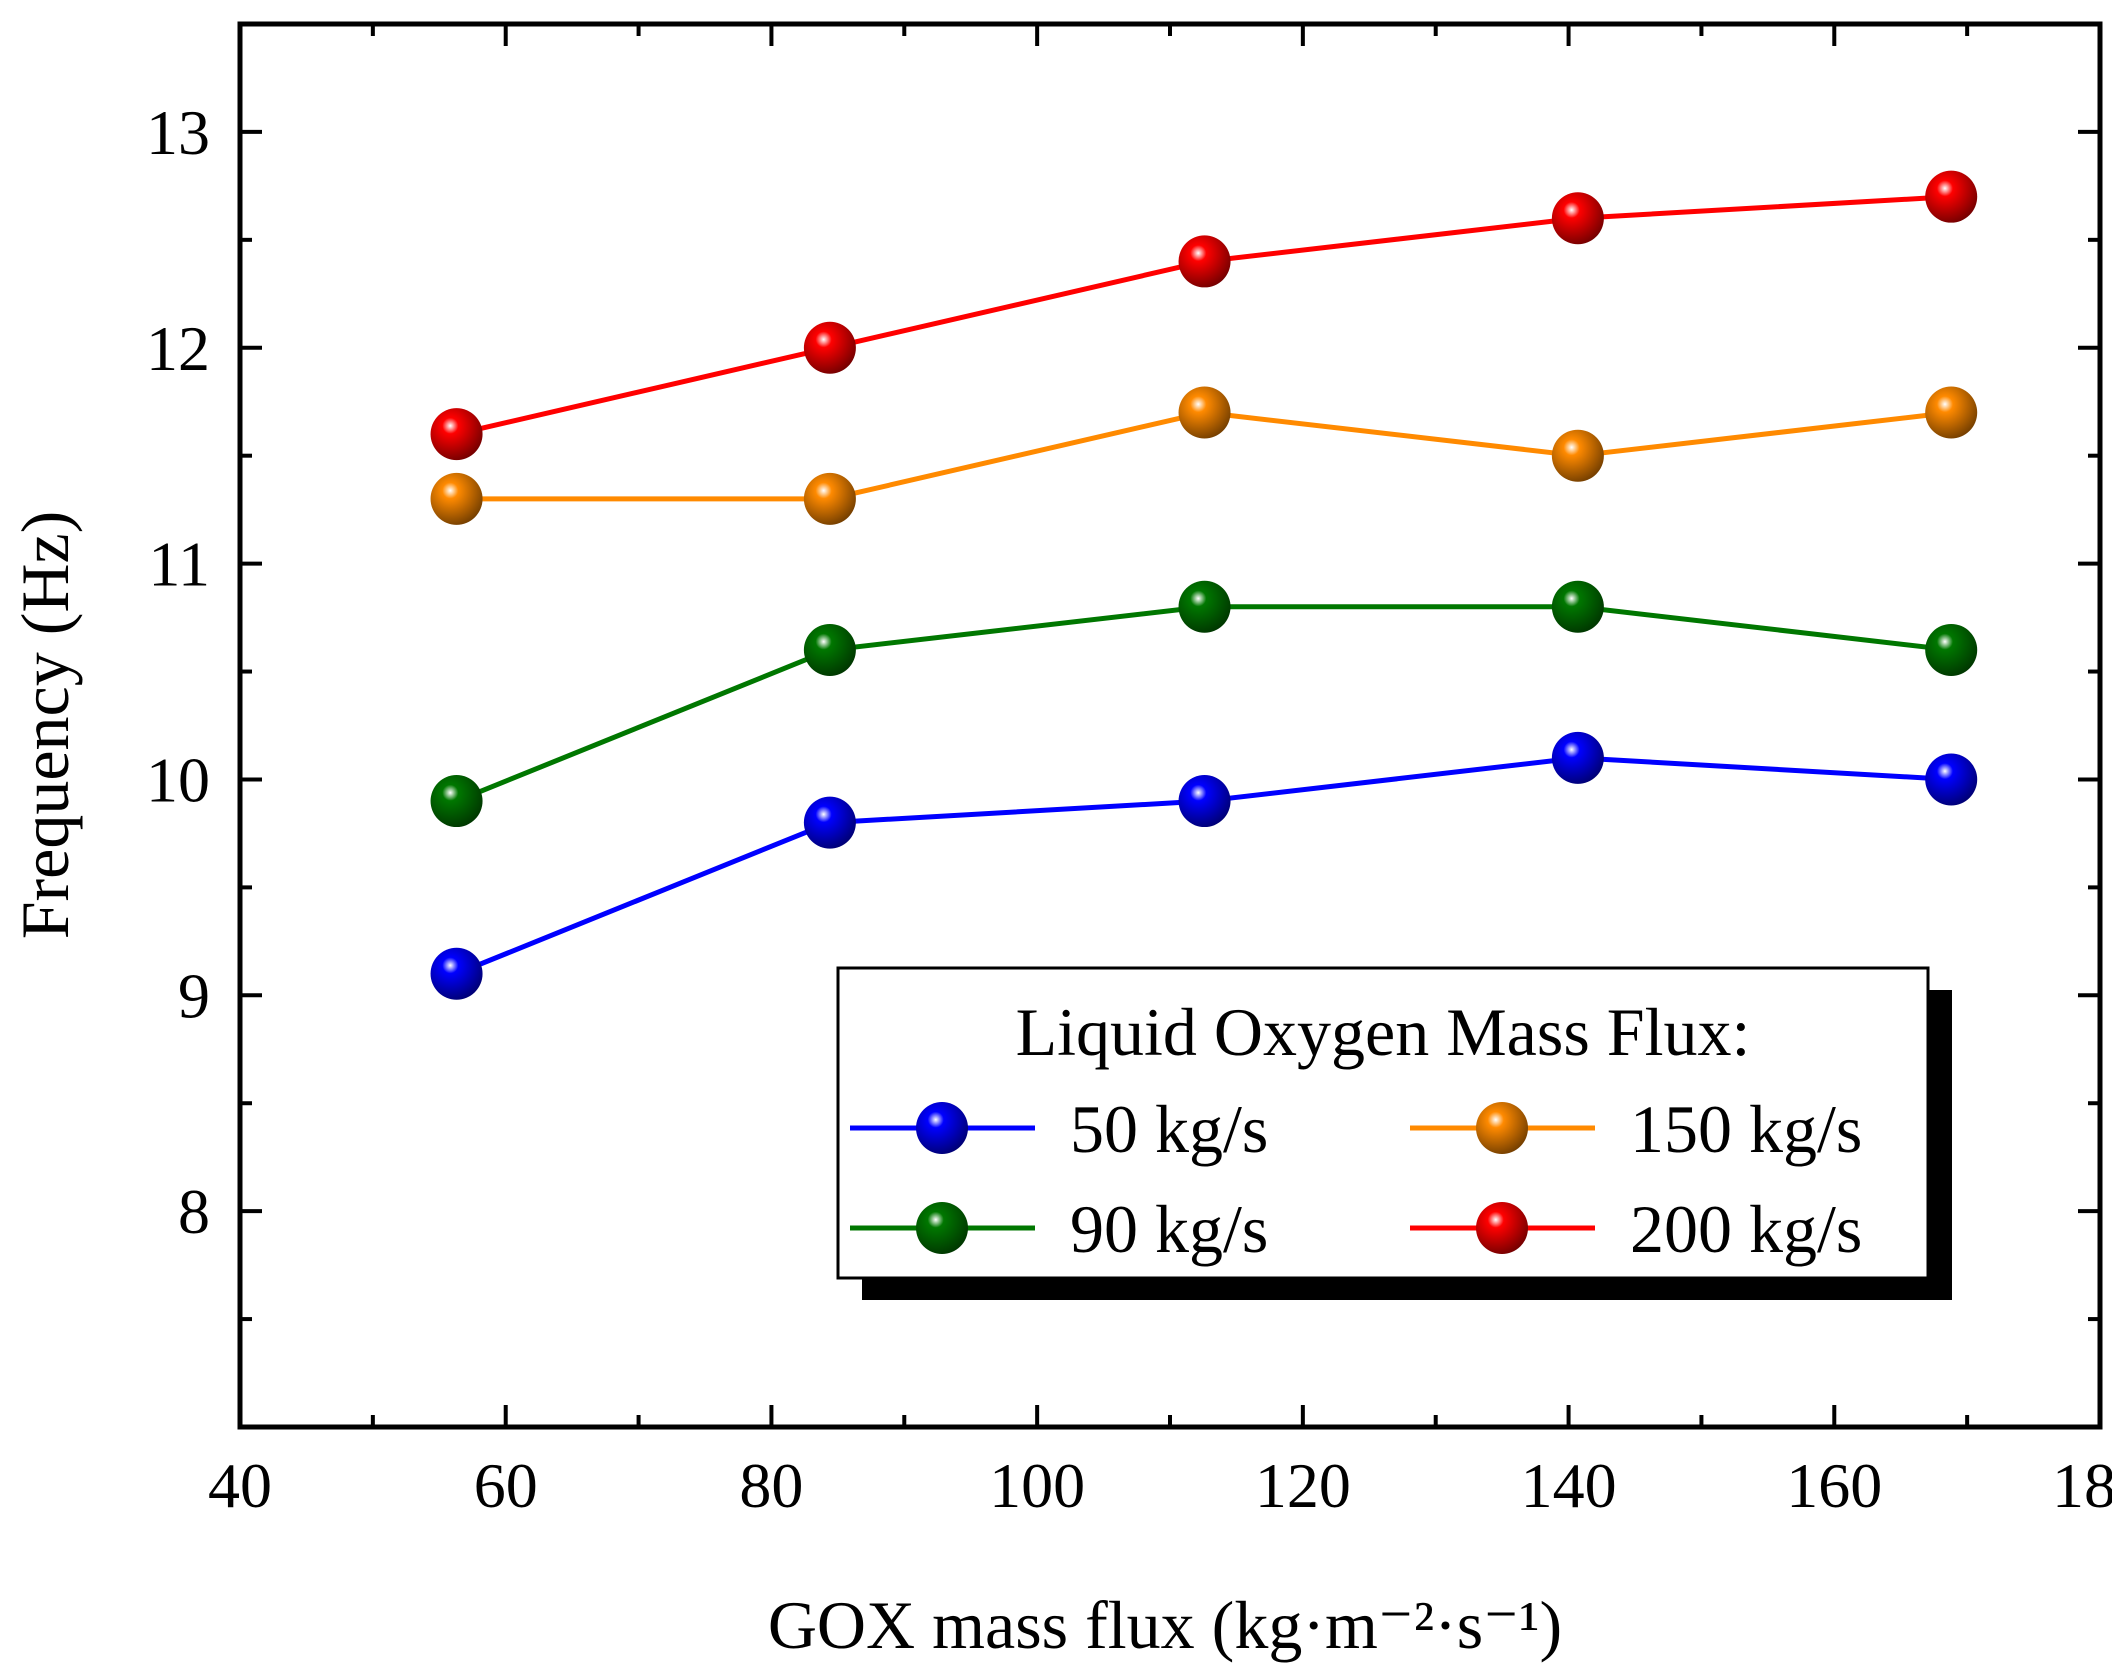  Describe the element at coordinates (506, 1485) in the screenshot. I see `x-tick-label: 60` at that location.